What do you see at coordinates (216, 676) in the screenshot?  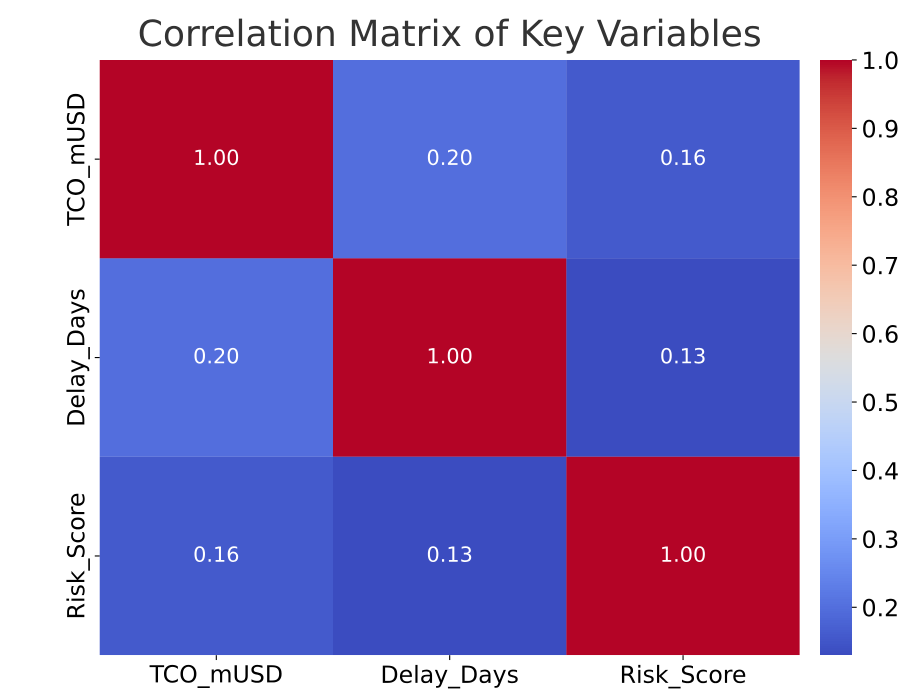 I see `x-tick-label: TCO_mUSD` at bounding box center [216, 676].